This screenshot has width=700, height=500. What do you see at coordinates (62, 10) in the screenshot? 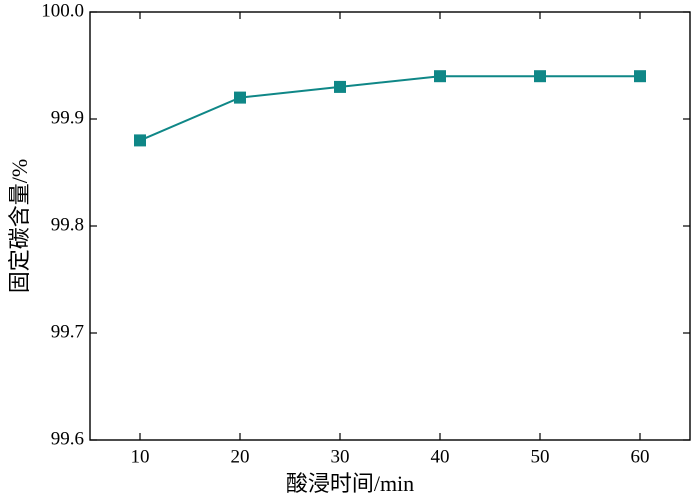
I see `y-tick-label: 100.0` at bounding box center [62, 10].